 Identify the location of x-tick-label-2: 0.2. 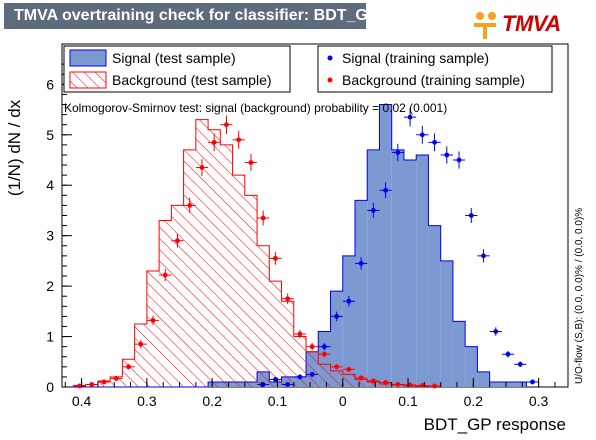
(212, 401).